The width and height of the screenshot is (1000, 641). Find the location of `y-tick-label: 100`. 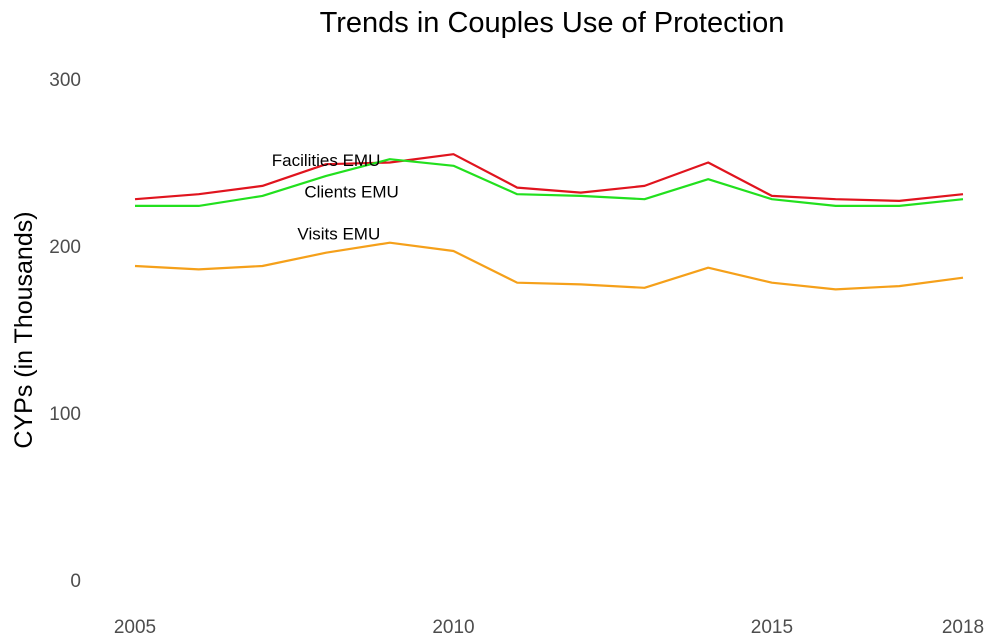

y-tick-label: 100 is located at coordinates (65, 414).